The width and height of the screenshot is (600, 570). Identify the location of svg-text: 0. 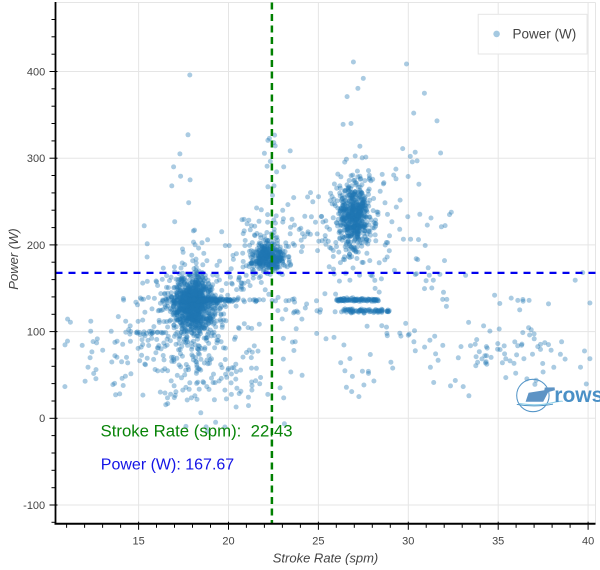
(42, 419).